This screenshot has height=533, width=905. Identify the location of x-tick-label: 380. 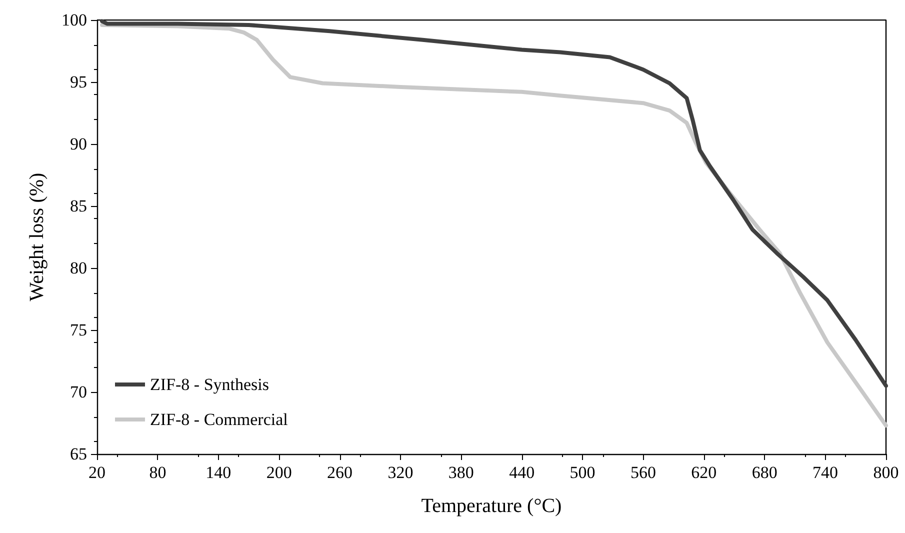
(461, 472).